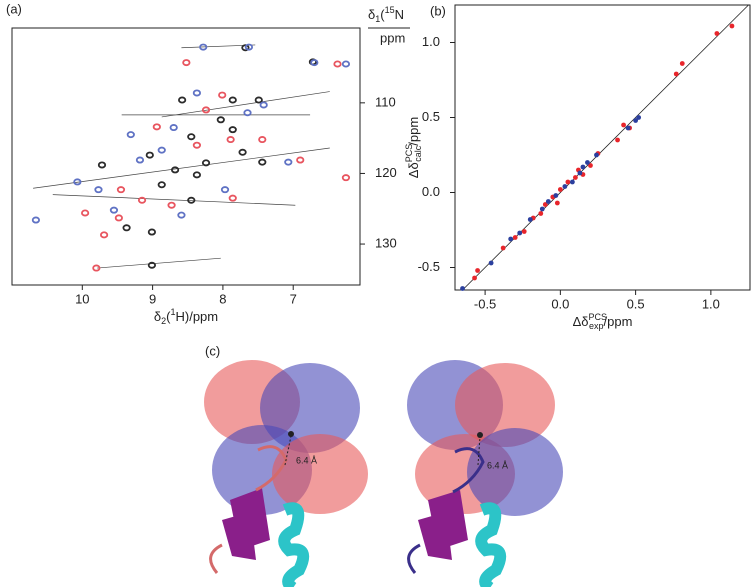 Image resolution: width=756 pixels, height=587 pixels. Describe the element at coordinates (385, 101) in the screenshot. I see `y-tick-label: 110` at that location.